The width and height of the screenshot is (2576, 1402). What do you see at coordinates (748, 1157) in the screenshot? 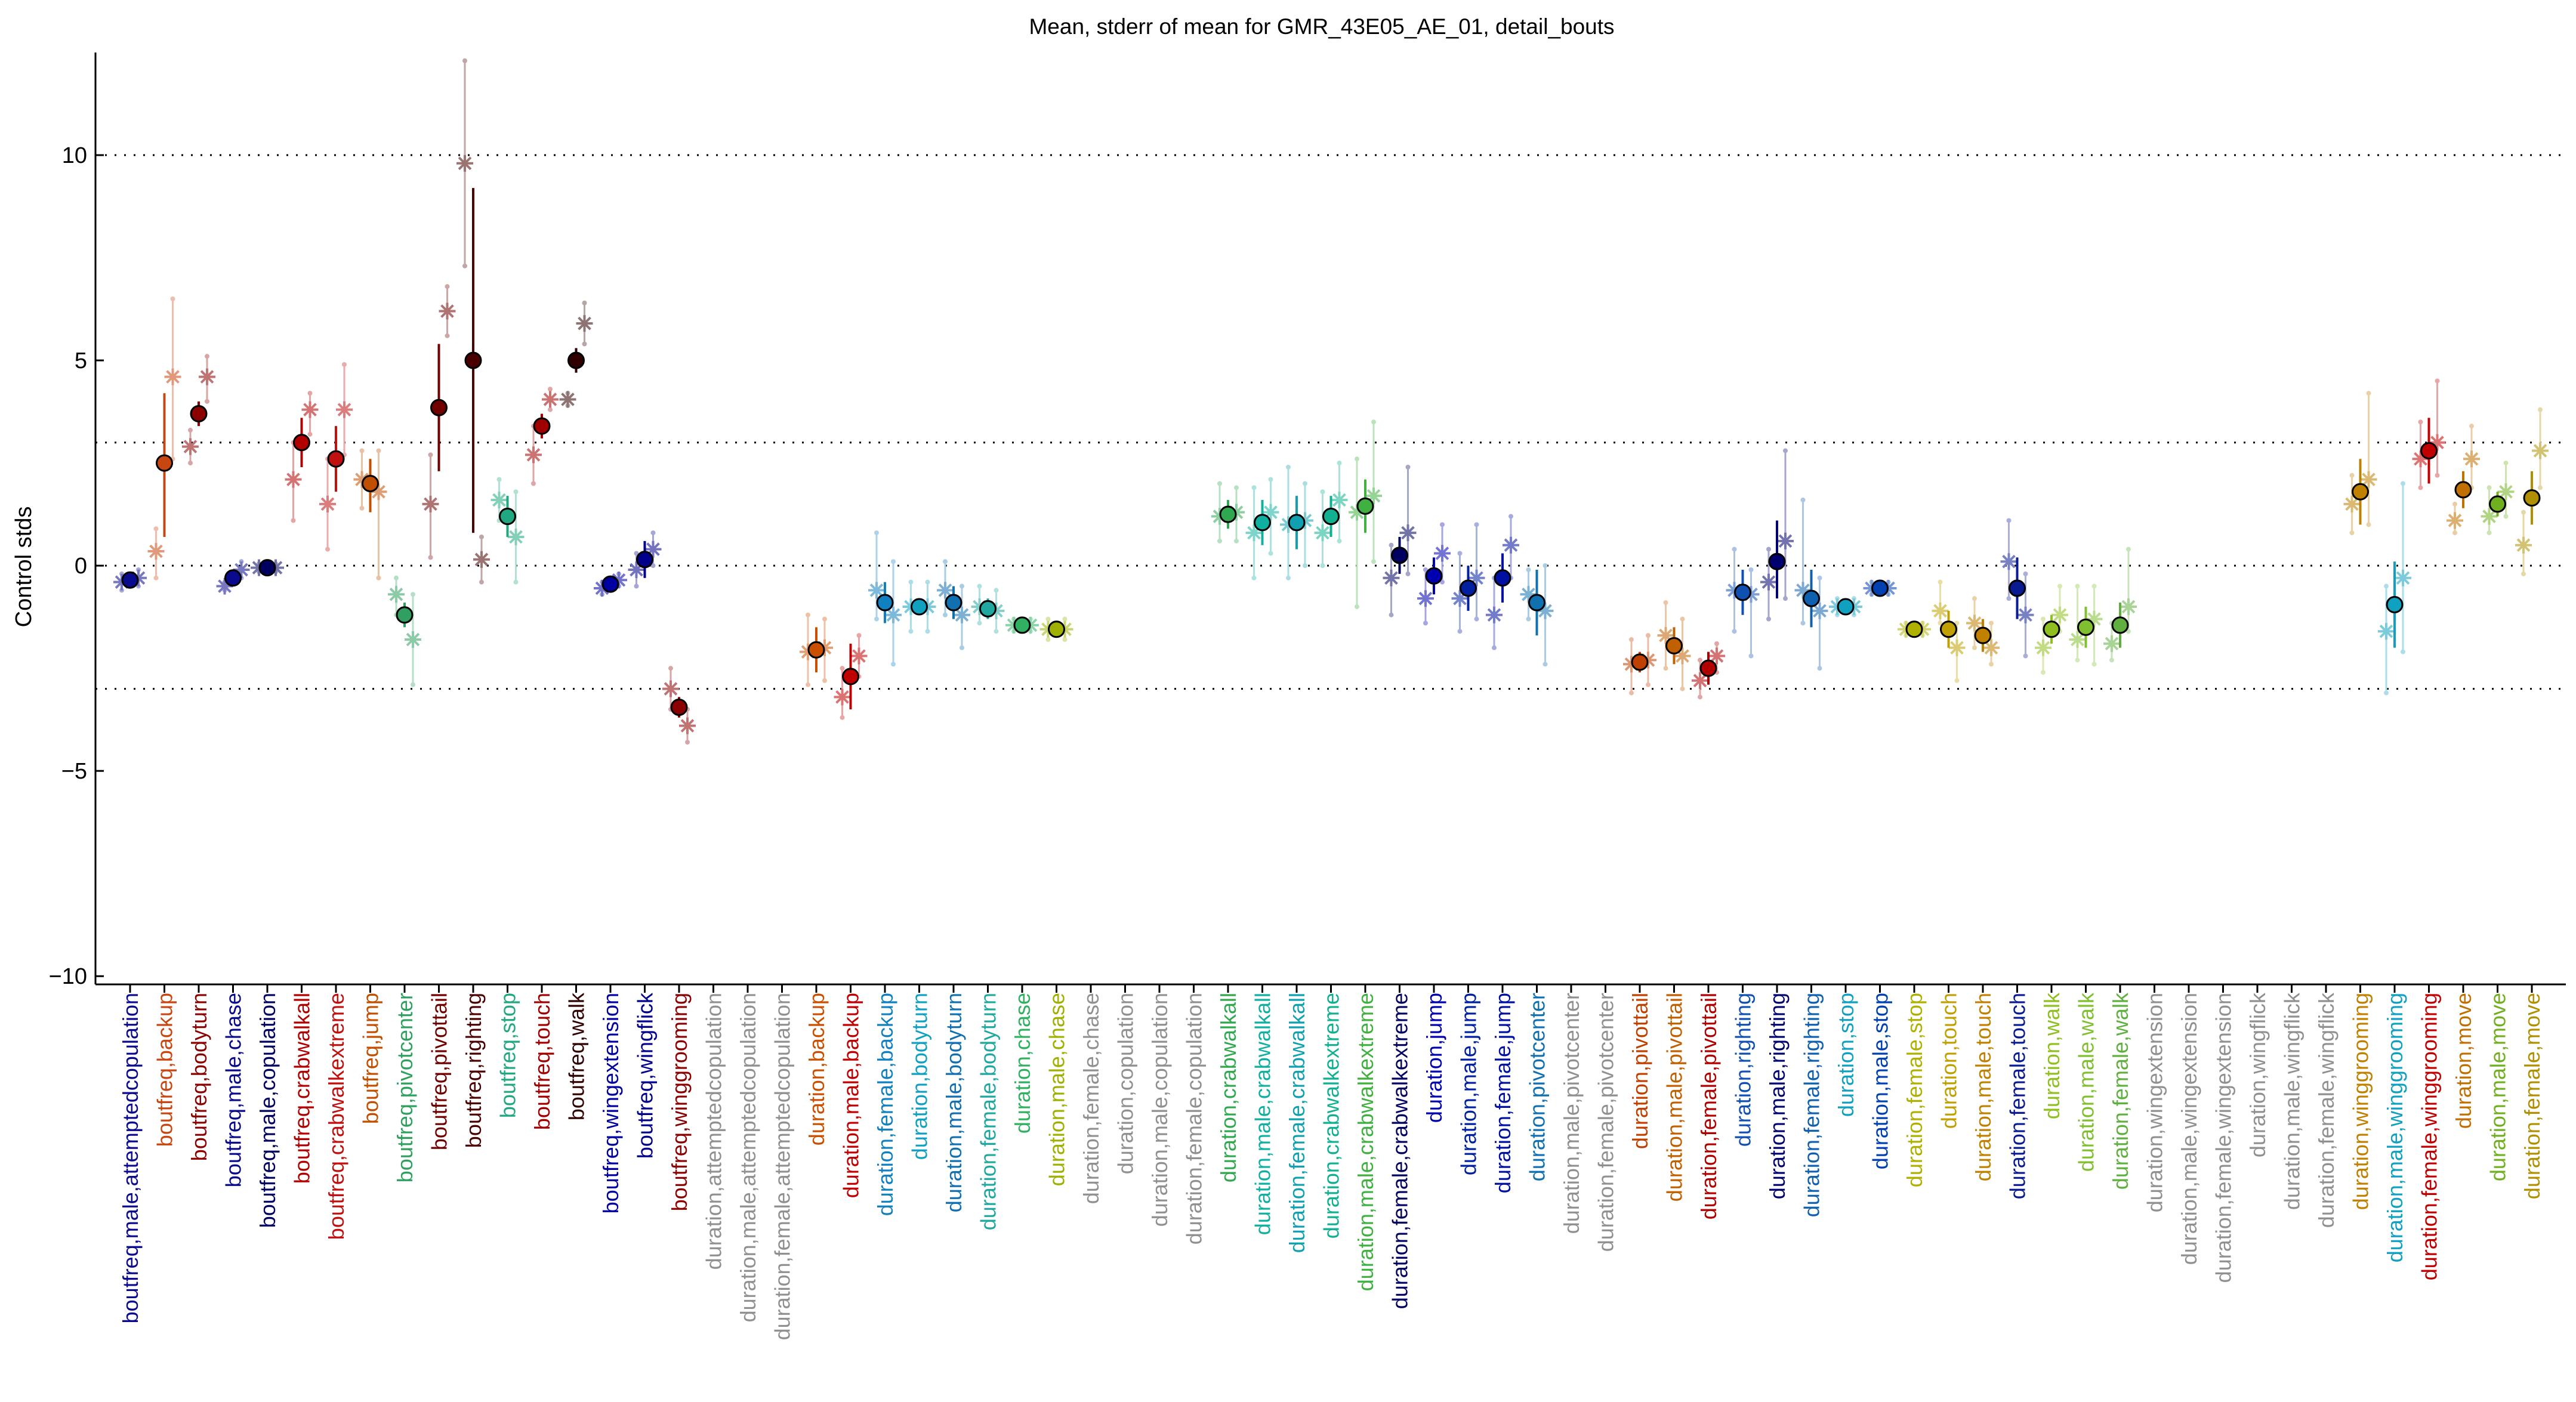
I see `x-category-label: duration,male,attemptedcopulation` at bounding box center [748, 1157].